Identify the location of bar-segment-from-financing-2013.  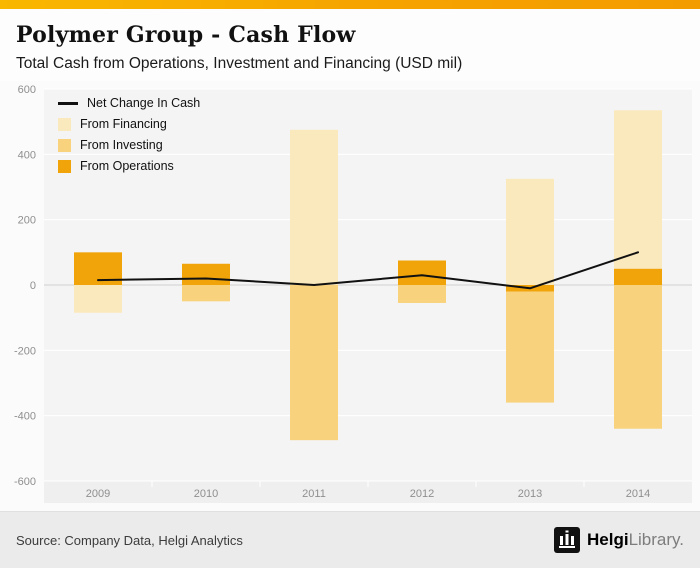
(530, 231).